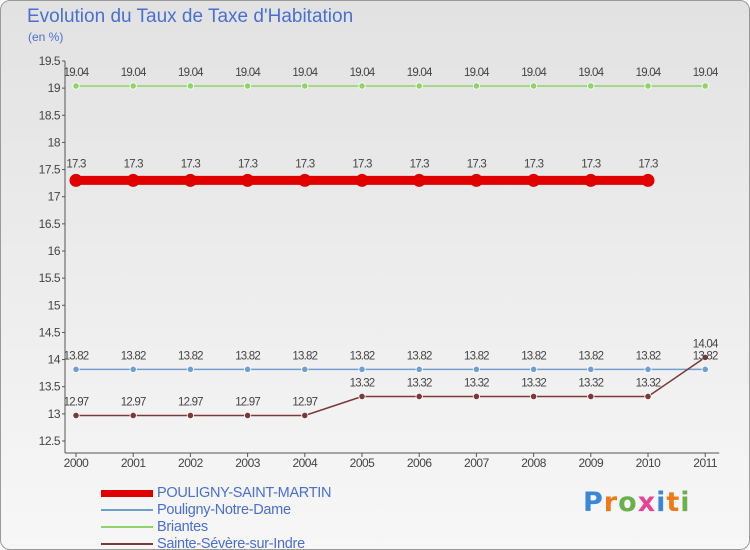  I want to click on logo-letter: t, so click(673, 502).